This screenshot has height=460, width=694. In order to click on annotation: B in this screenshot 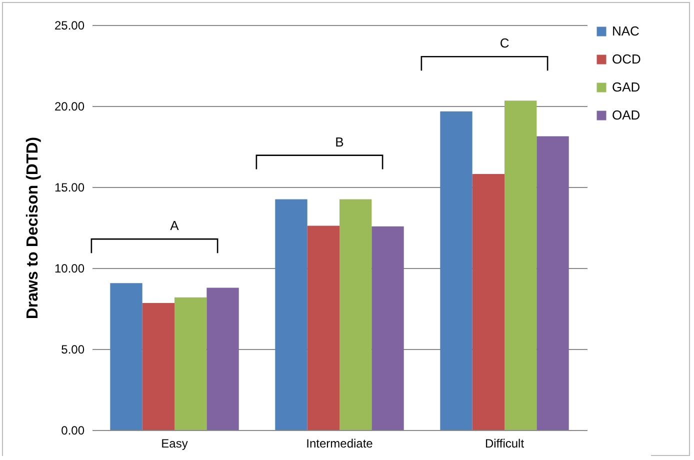, I will do `click(339, 142)`.